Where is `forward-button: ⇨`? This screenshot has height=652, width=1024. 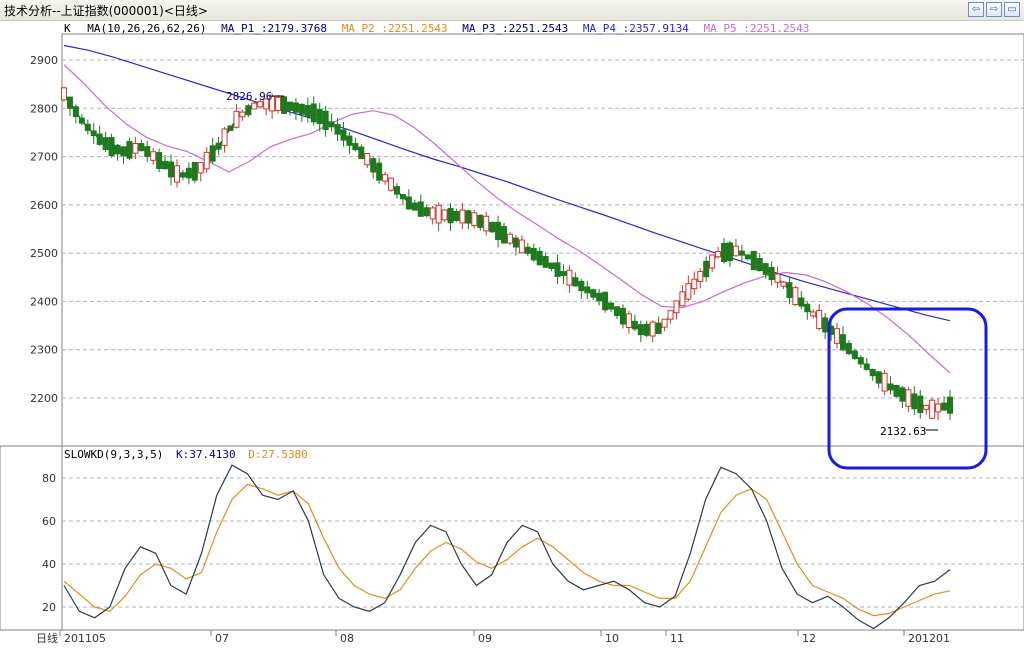
forward-button: ⇨ is located at coordinates (994, 9).